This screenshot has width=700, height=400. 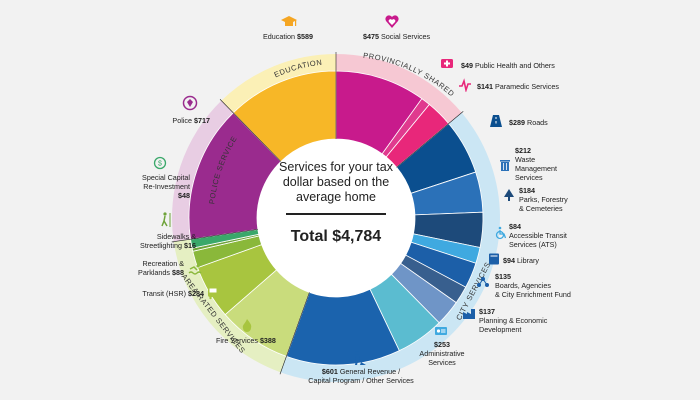 I want to click on label-police: Police $717, so click(x=180, y=120).